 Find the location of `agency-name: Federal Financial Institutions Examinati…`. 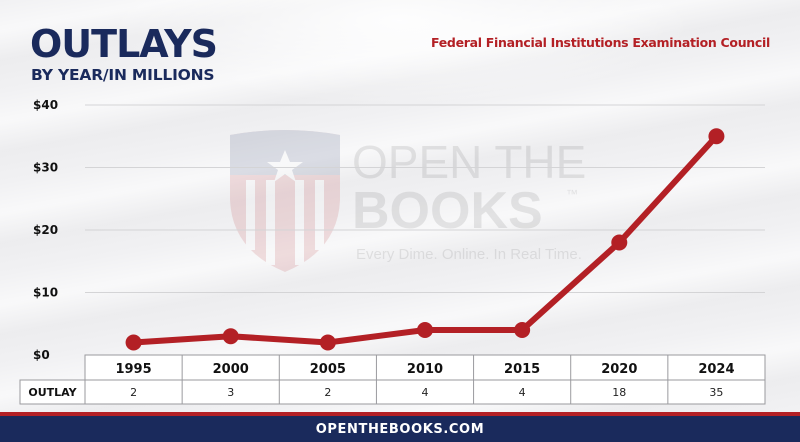

agency-name: Federal Financial Institutions Examinati… is located at coordinates (600, 42).